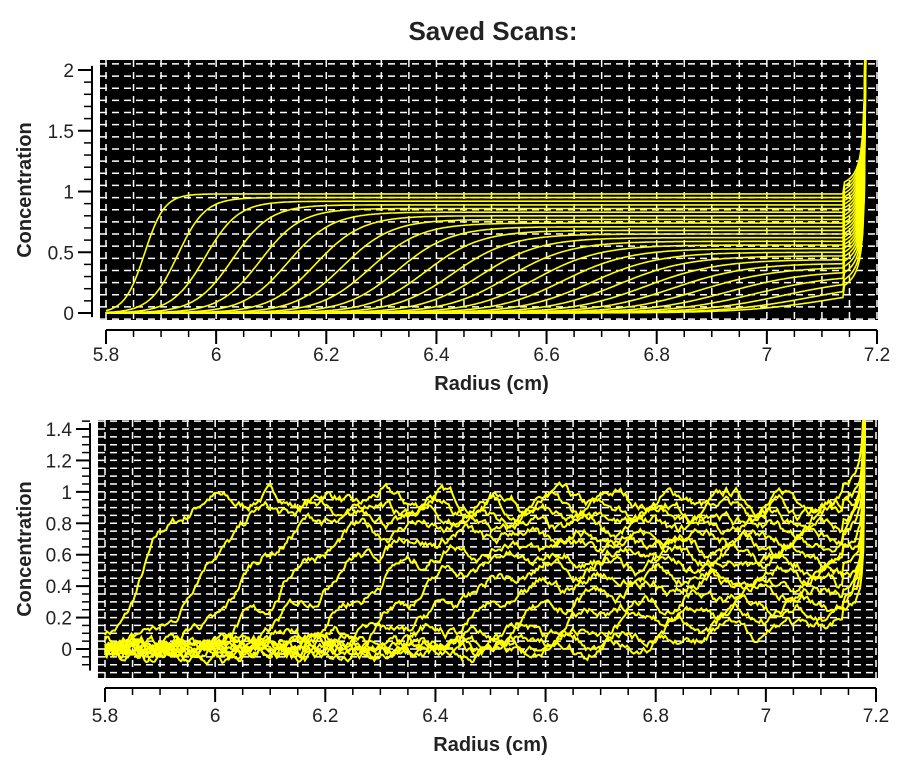  I want to click on y-tick-label: 0.4, so click(59, 587).